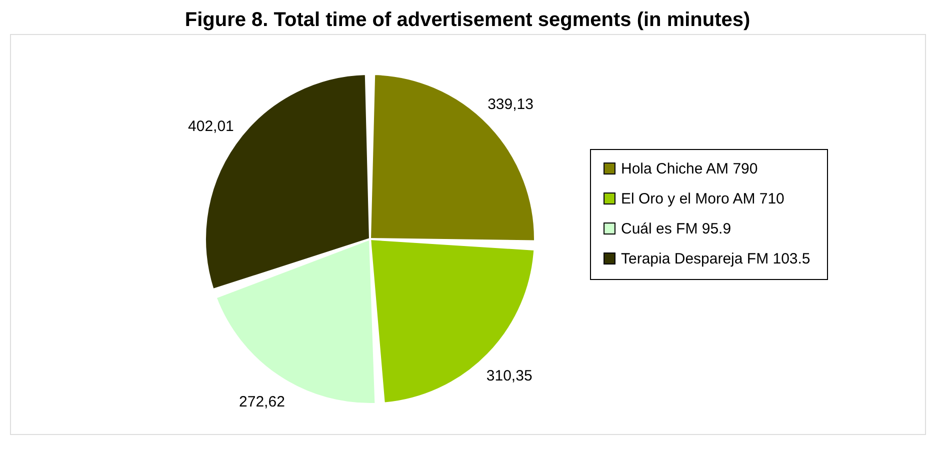 The width and height of the screenshot is (949, 466). Describe the element at coordinates (509, 375) in the screenshot. I see `data-label: 310,35` at that location.